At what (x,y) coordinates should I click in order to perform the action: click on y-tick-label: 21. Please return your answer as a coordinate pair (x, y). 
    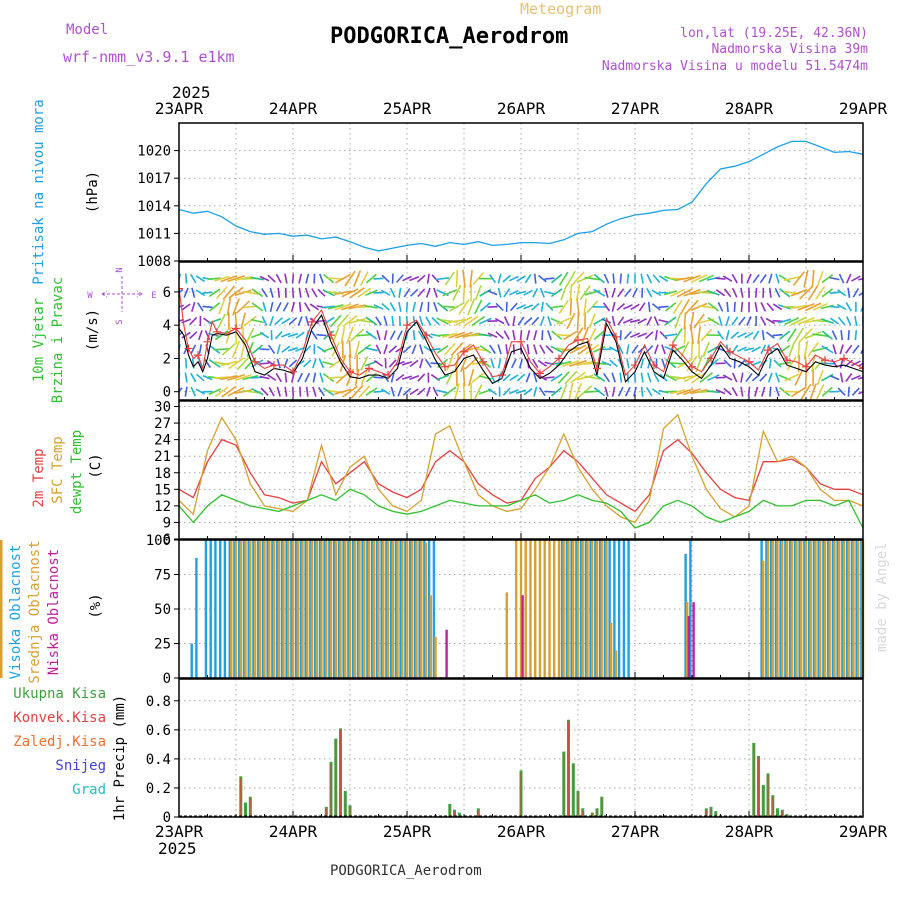
    Looking at the image, I should click on (162, 457).